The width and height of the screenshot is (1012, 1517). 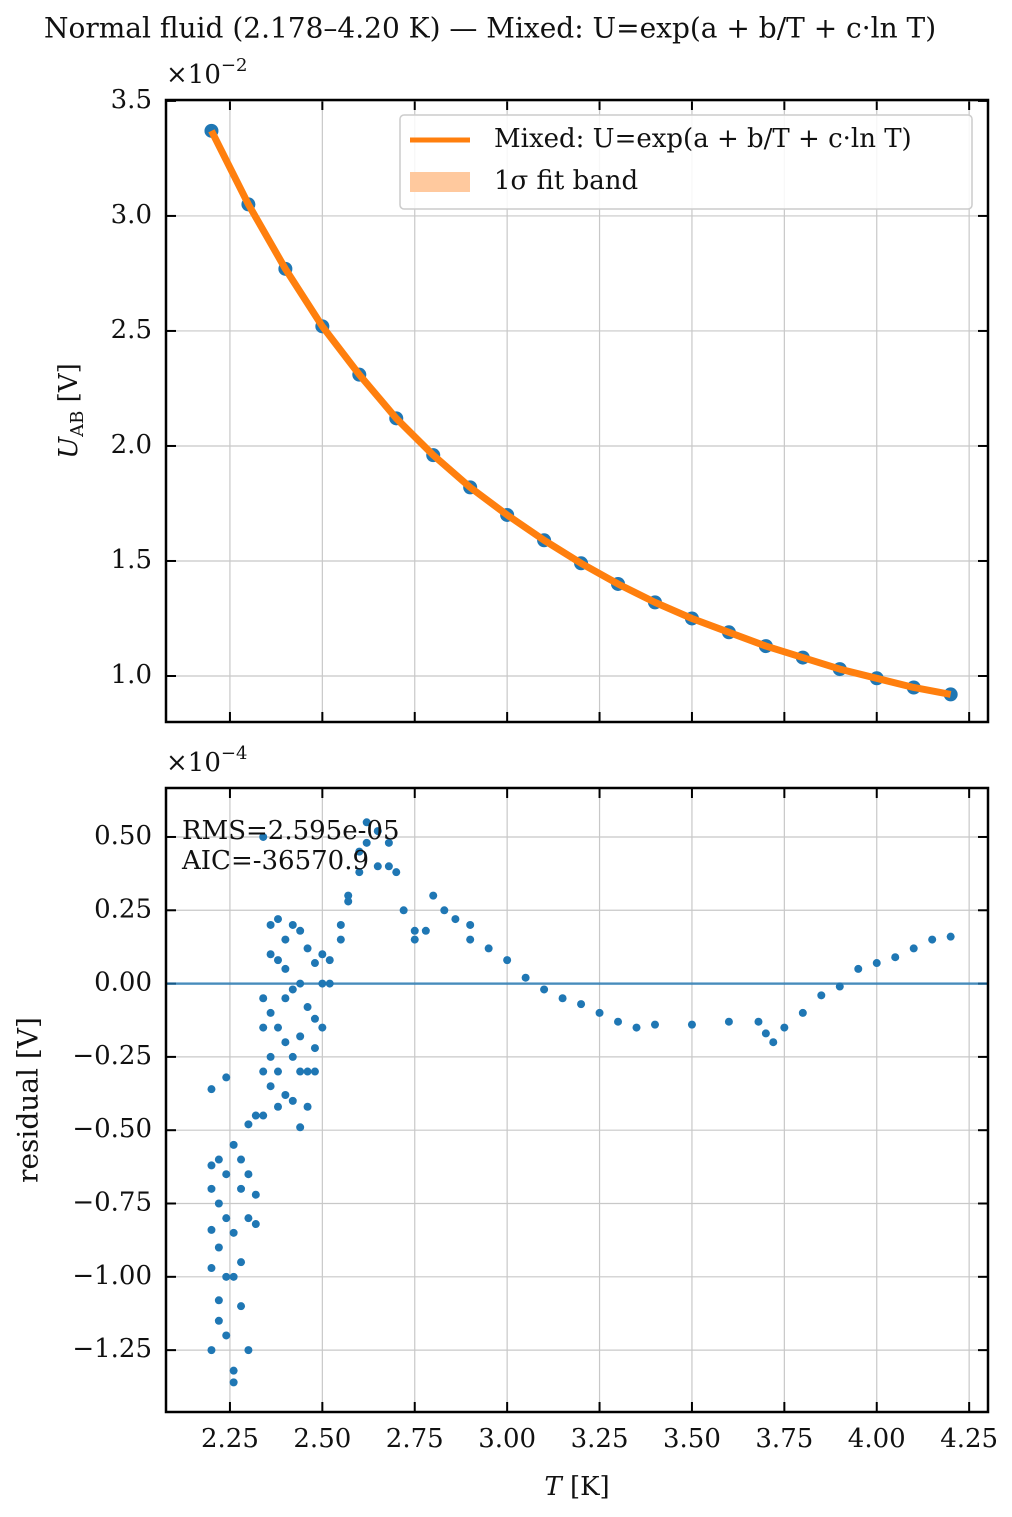 What do you see at coordinates (969, 1439) in the screenshot?
I see `x-tick-label: 4.25` at bounding box center [969, 1439].